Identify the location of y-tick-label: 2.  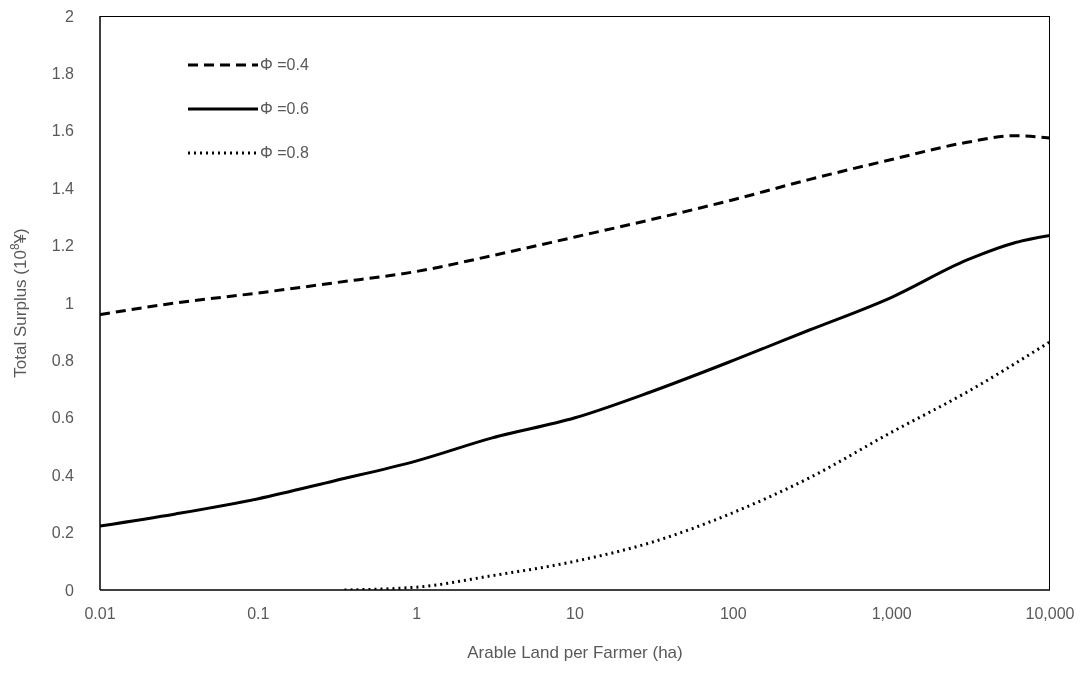
(70, 16).